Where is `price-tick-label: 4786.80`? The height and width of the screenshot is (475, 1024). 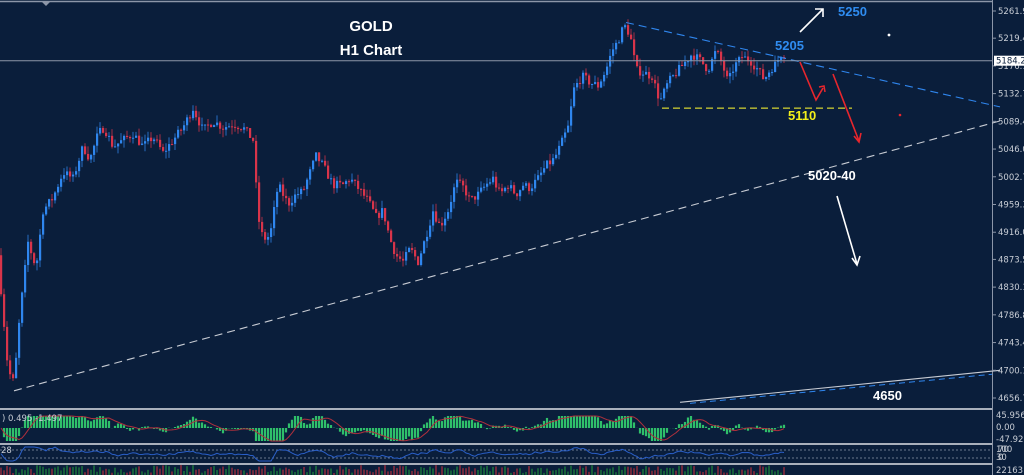 price-tick-label: 4786.80 is located at coordinates (1011, 316).